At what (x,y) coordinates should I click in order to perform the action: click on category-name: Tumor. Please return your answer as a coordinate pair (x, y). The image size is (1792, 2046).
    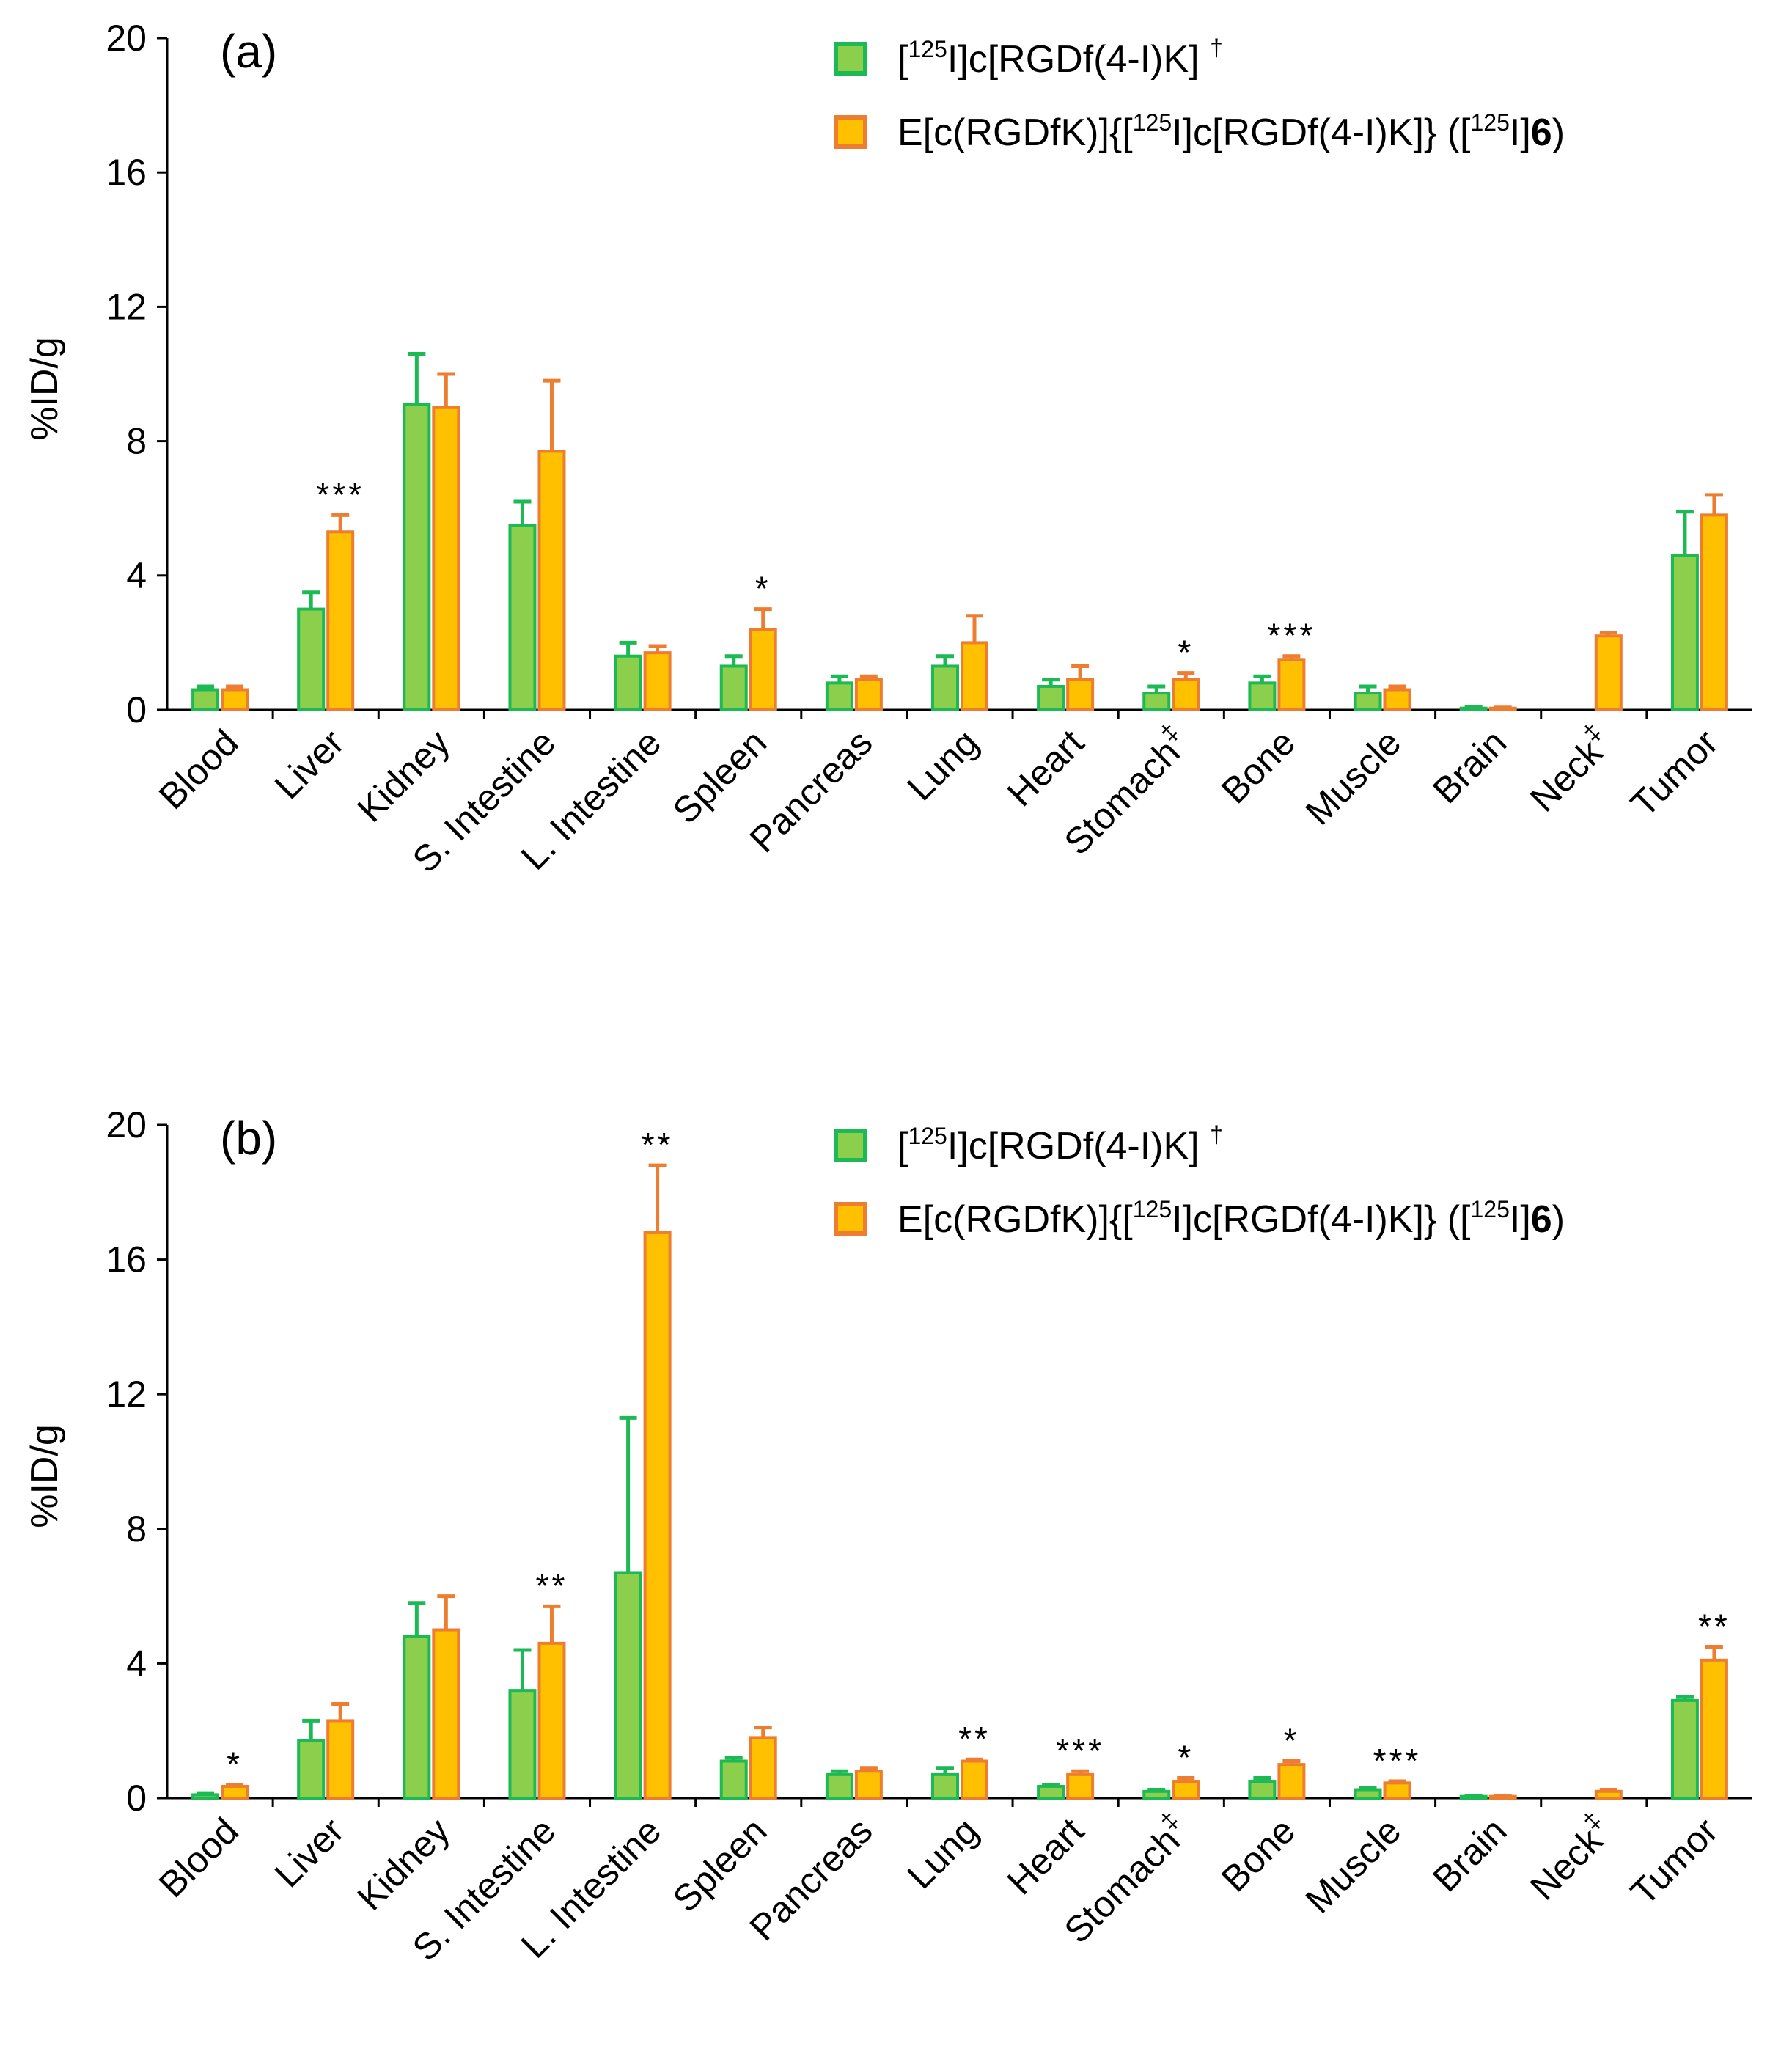
    Looking at the image, I should click on (1674, 1861).